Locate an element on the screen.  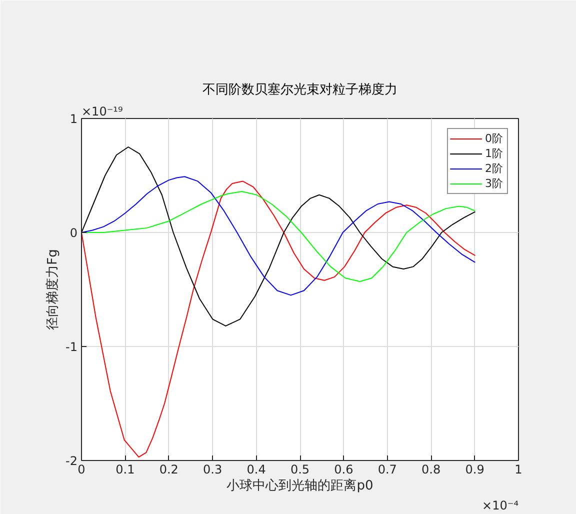
legend-label: 2阶 is located at coordinates (494, 168).